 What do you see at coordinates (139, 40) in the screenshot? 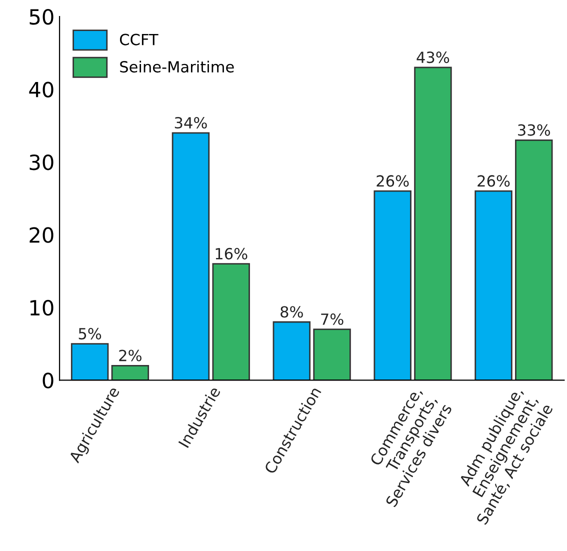
I see `legend-label: CCFT` at bounding box center [139, 40].